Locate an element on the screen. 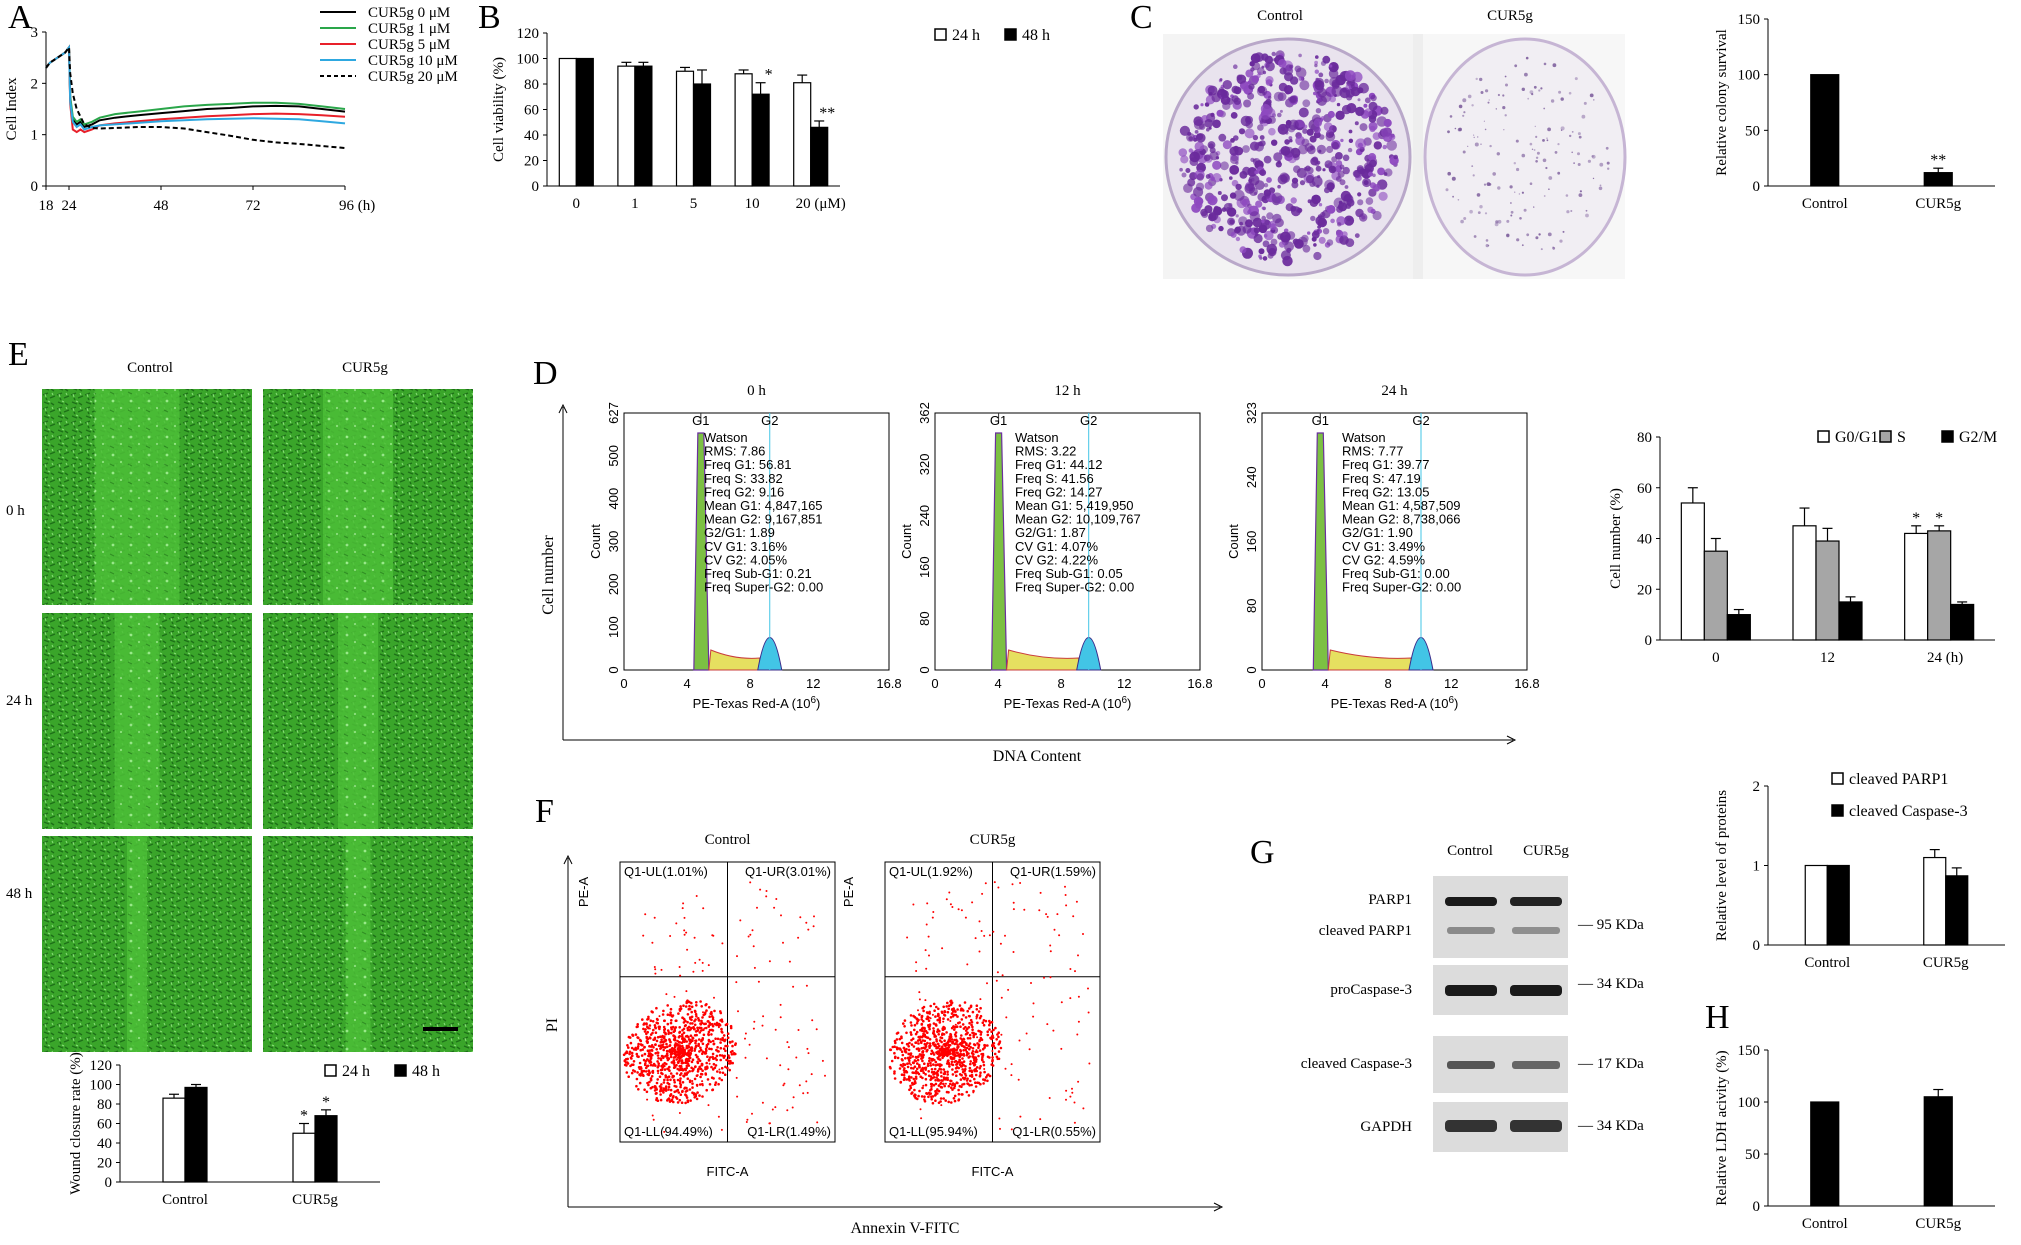 Image resolution: width=2021 pixels, height=1245 pixels. band-cparp1-cur5g is located at coordinates (1536, 930).